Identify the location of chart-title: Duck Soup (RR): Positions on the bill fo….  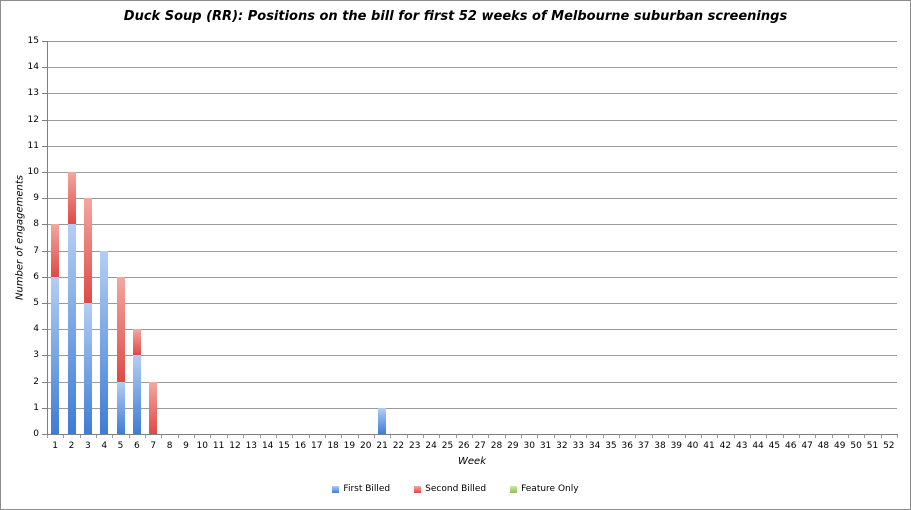
(455, 16).